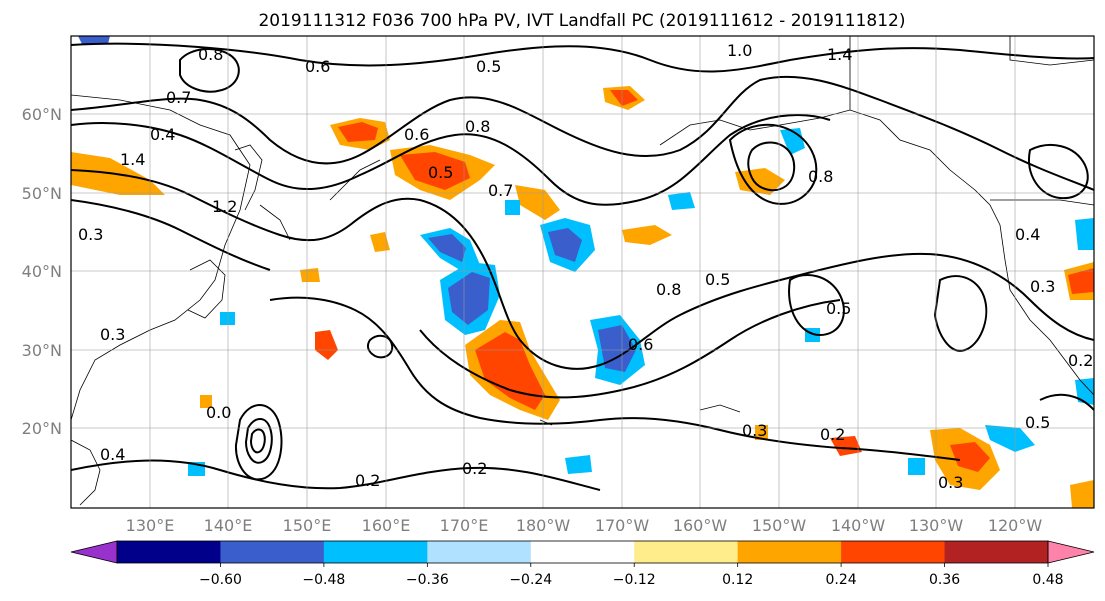 The width and height of the screenshot is (1105, 601). What do you see at coordinates (530, 580) in the screenshot?
I see `colorbar-tick-label: −0.24` at bounding box center [530, 580].